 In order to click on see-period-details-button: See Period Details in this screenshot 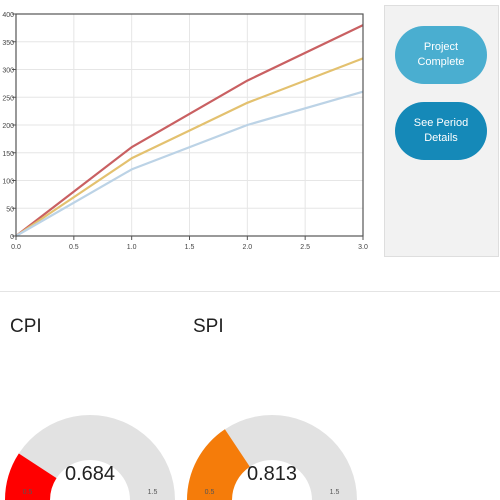, I will do `click(441, 131)`.